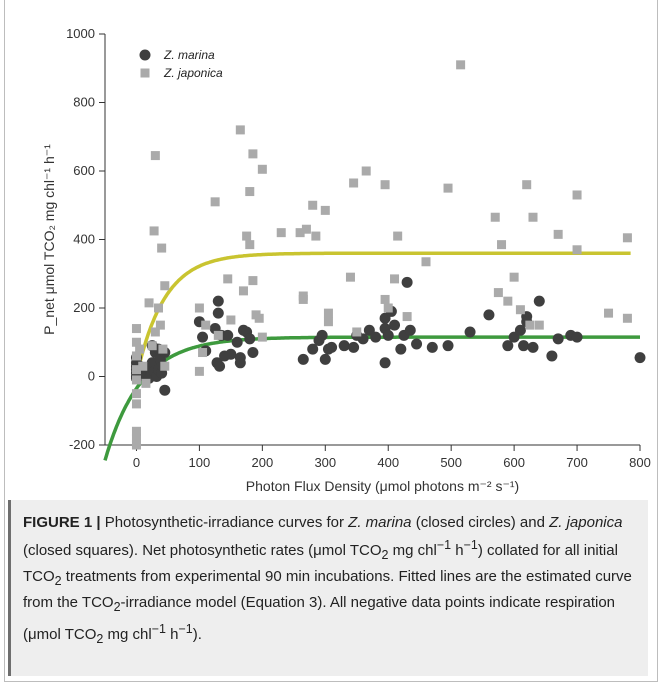 The width and height of the screenshot is (660, 683). What do you see at coordinates (388, 462) in the screenshot?
I see `x-tick-label: 400` at bounding box center [388, 462].